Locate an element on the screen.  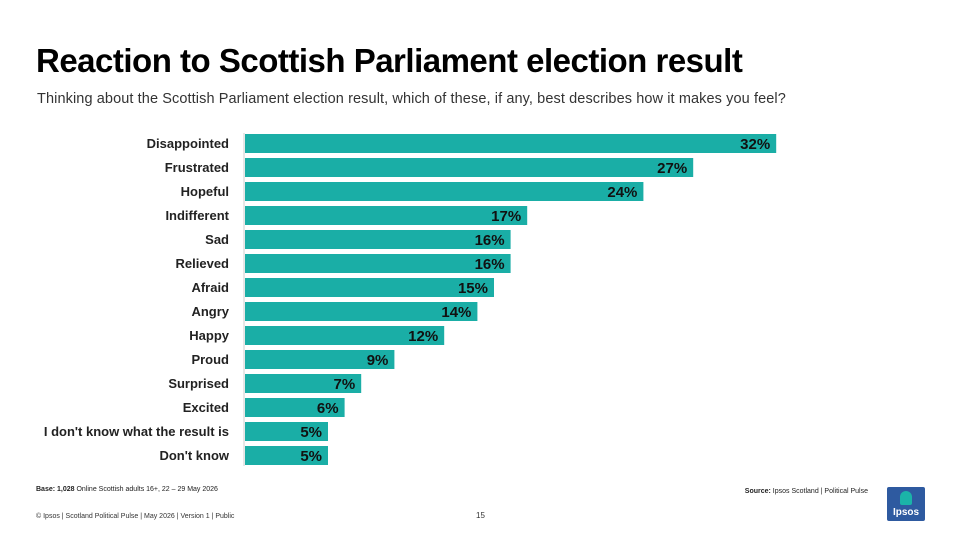
data-label: 15% is located at coordinates (473, 288).